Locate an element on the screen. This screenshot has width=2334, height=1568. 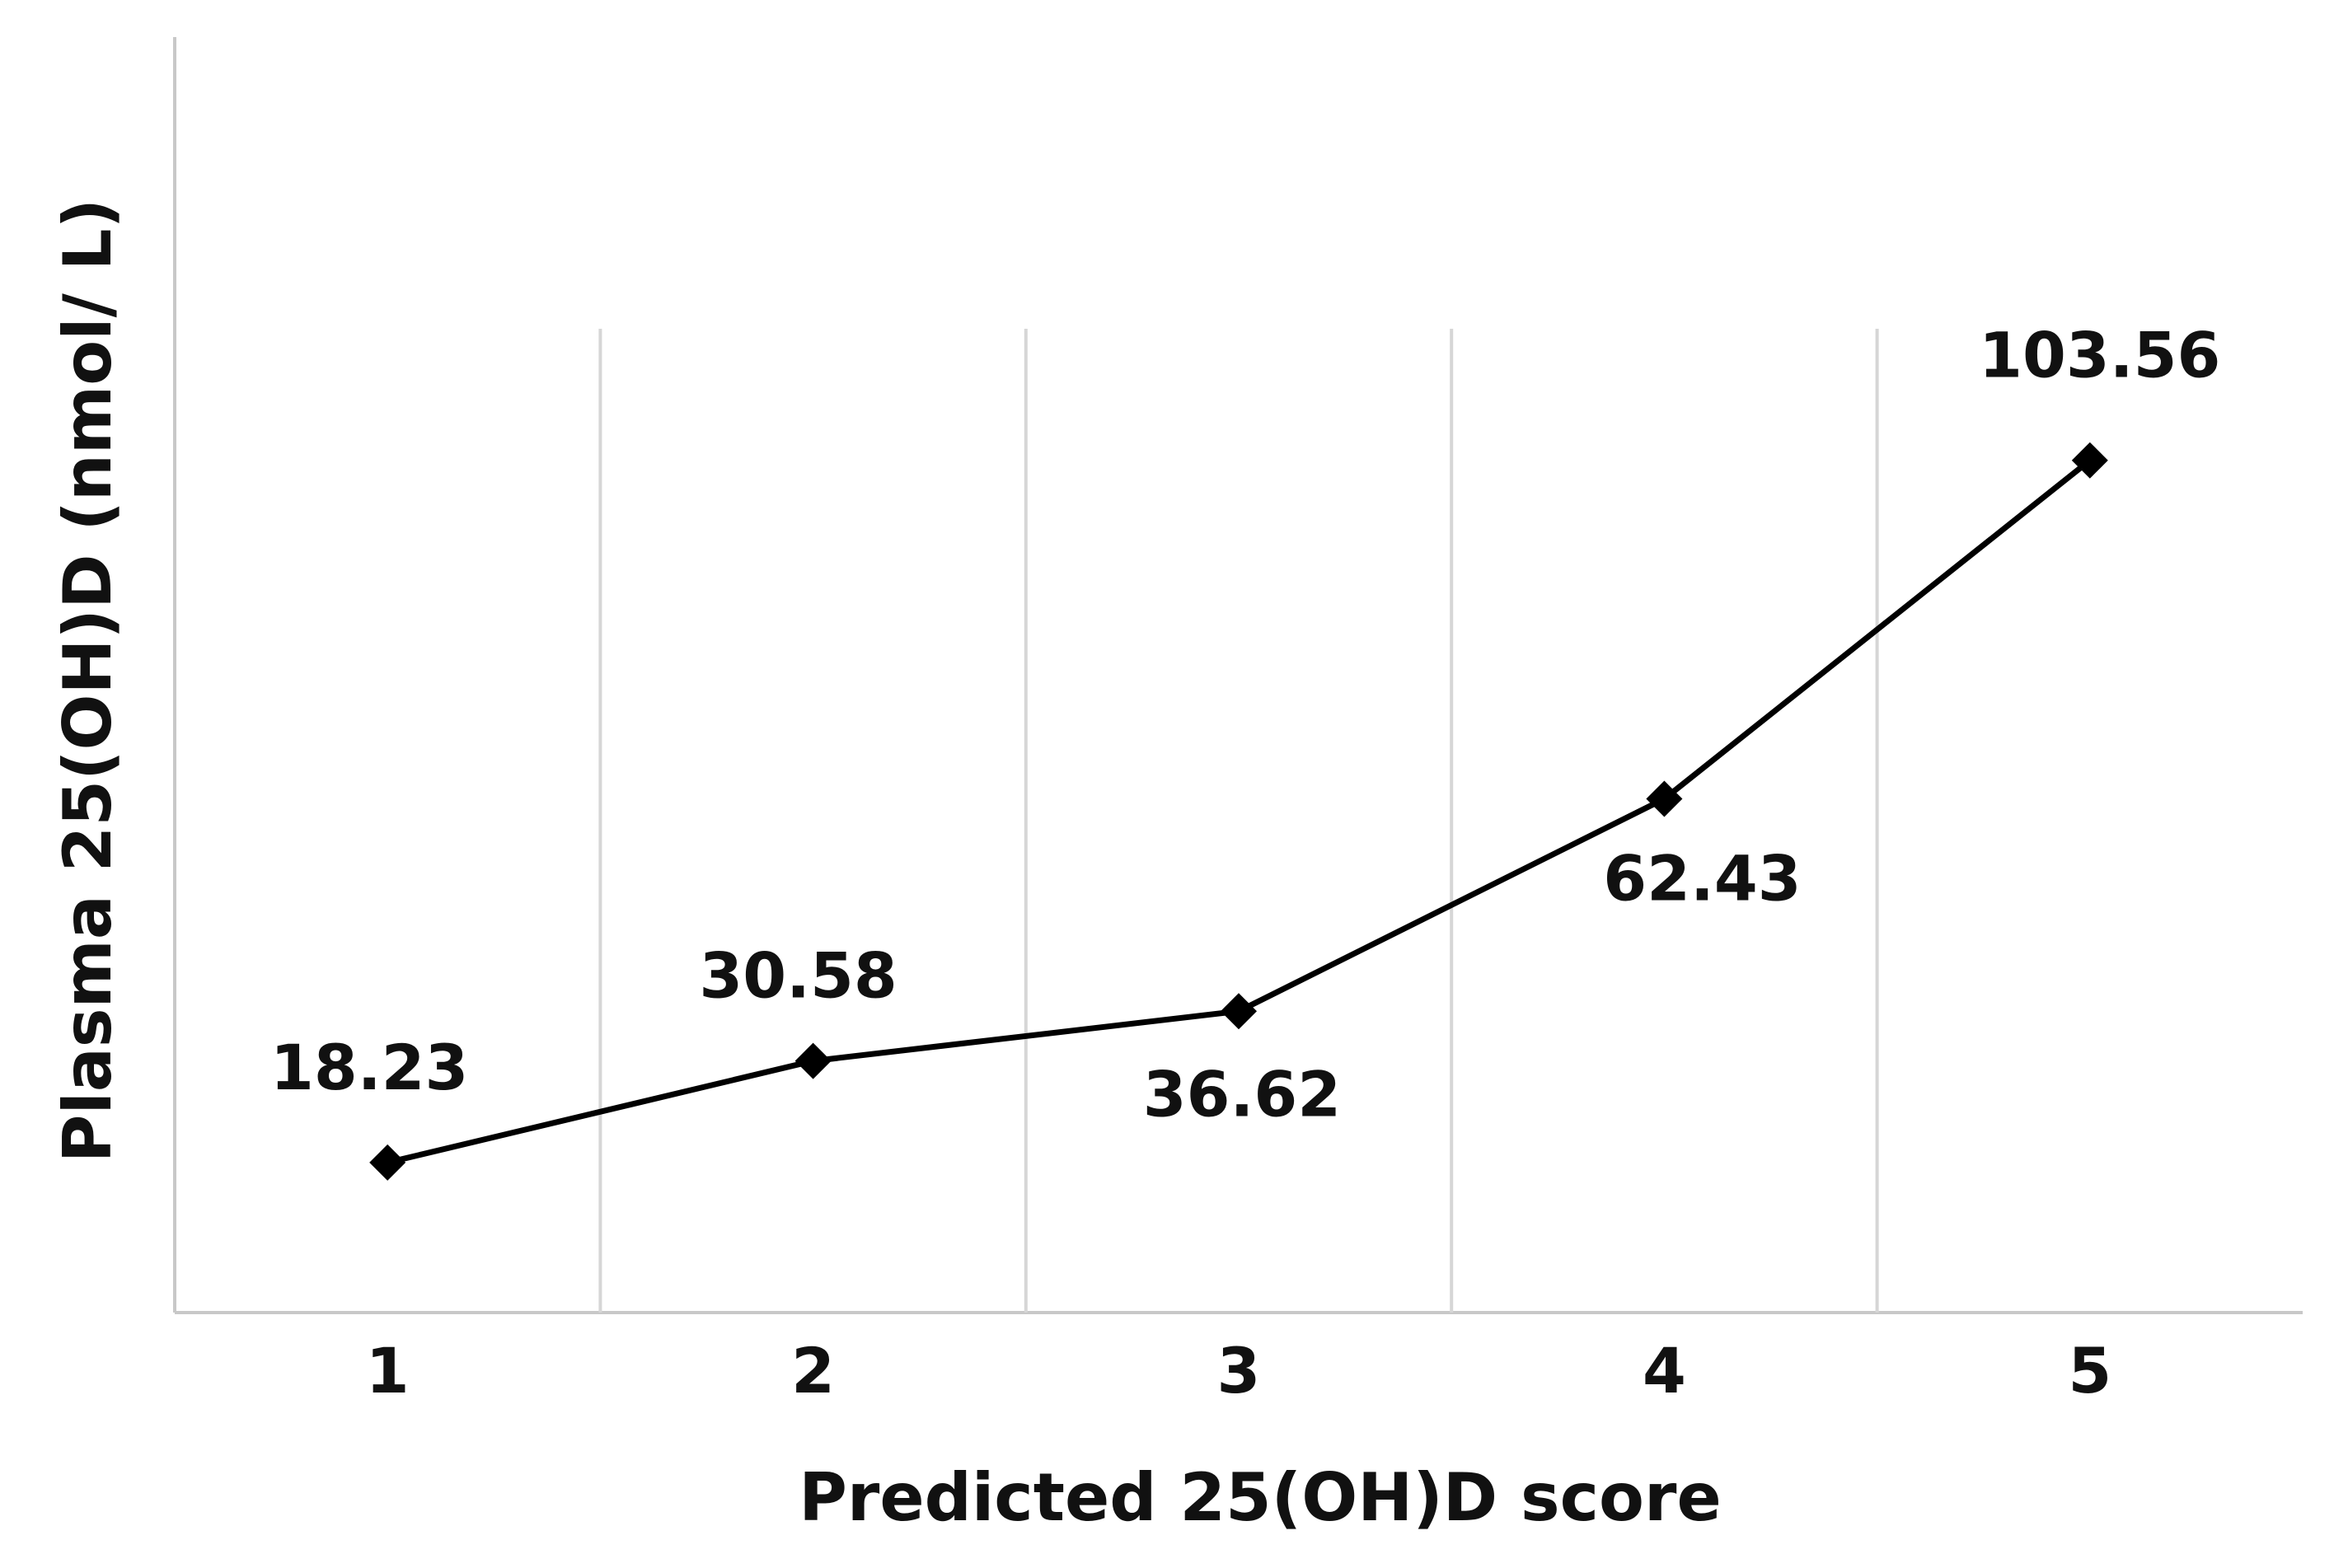
x-tick-label: 1 is located at coordinates (388, 1370).